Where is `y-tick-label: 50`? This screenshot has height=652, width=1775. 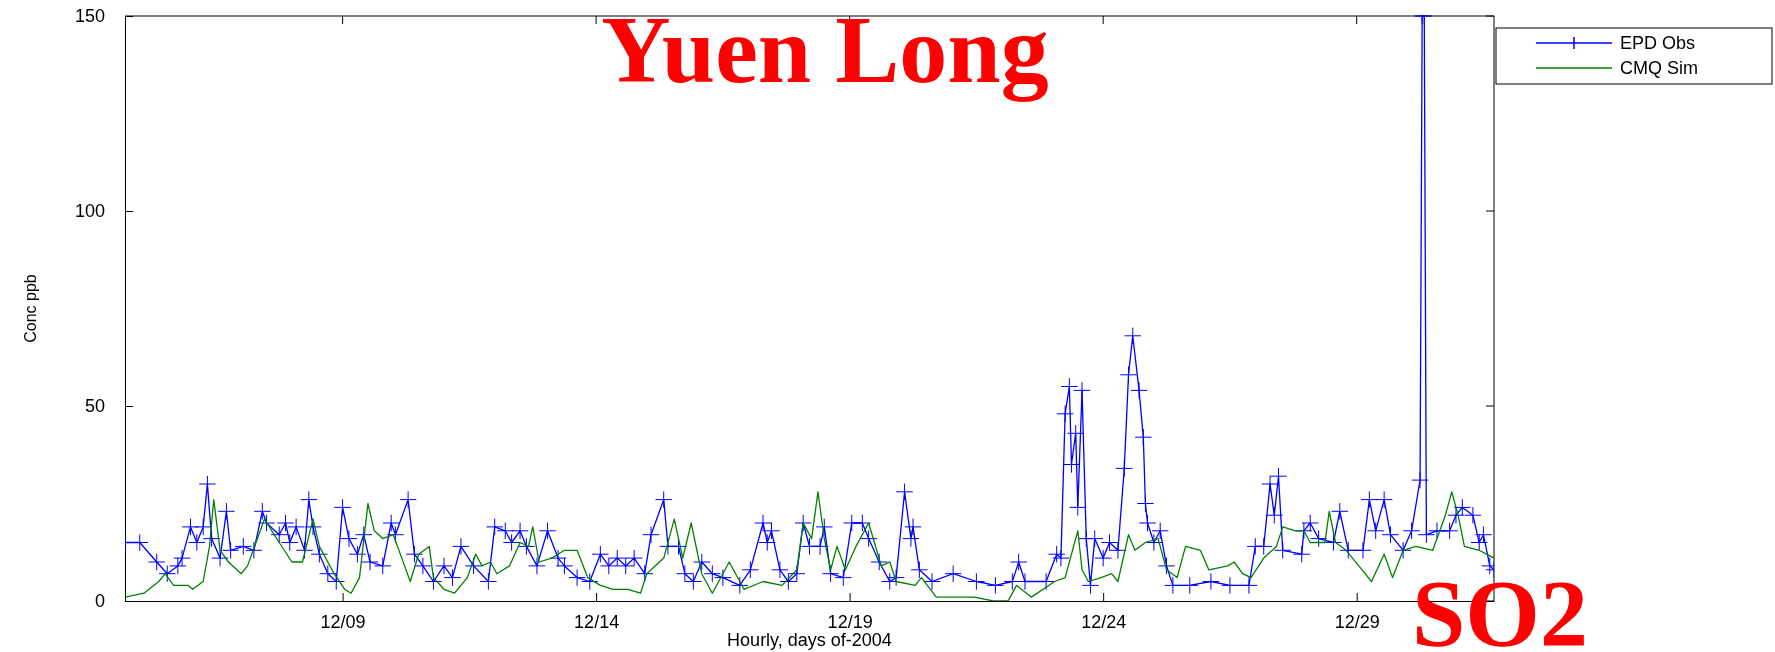
y-tick-label: 50 is located at coordinates (94, 406).